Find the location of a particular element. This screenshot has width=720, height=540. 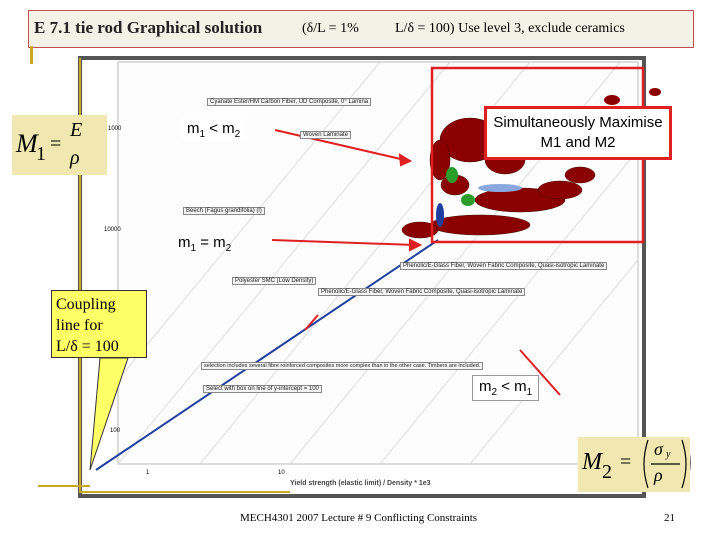

title: E 7.1 tie rod Graphical solution is located at coordinates (148, 27).